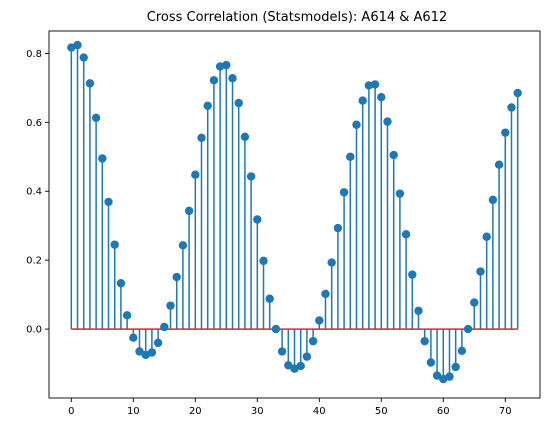 The width and height of the screenshot is (547, 433). Describe the element at coordinates (257, 411) in the screenshot. I see `x-tick-label: 30` at that location.